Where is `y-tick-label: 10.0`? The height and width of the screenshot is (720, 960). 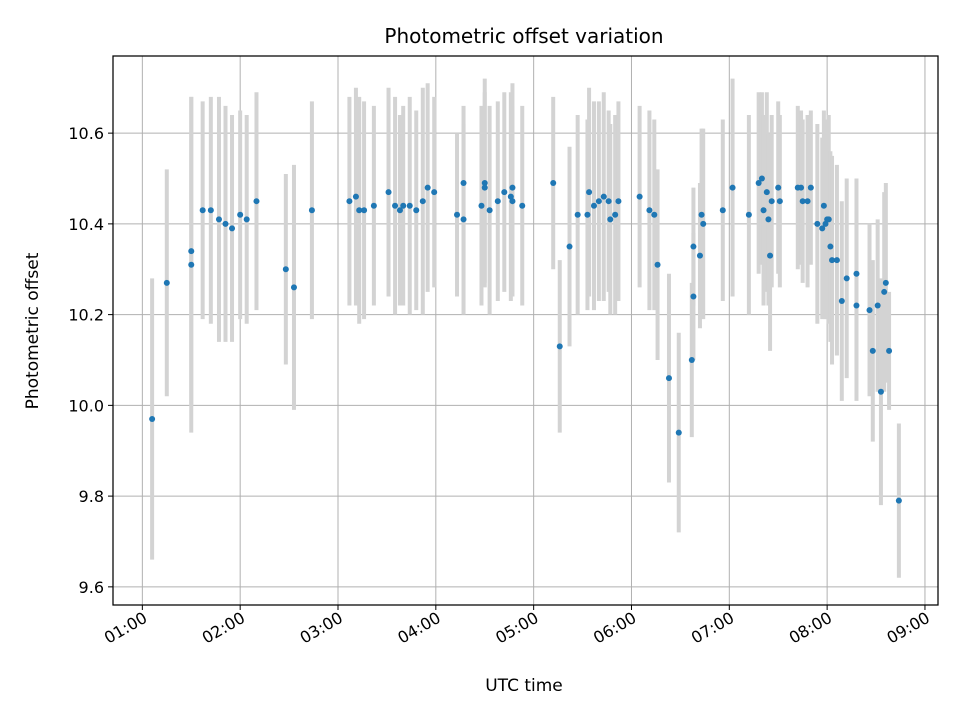 y-tick-label: 10.0 is located at coordinates (86, 405).